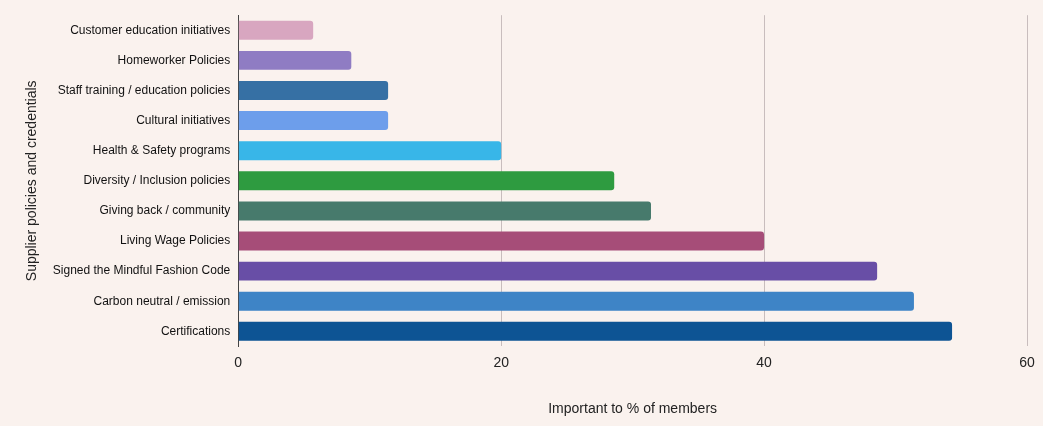  What do you see at coordinates (764, 361) in the screenshot?
I see `x-tick-label: 40` at bounding box center [764, 361].